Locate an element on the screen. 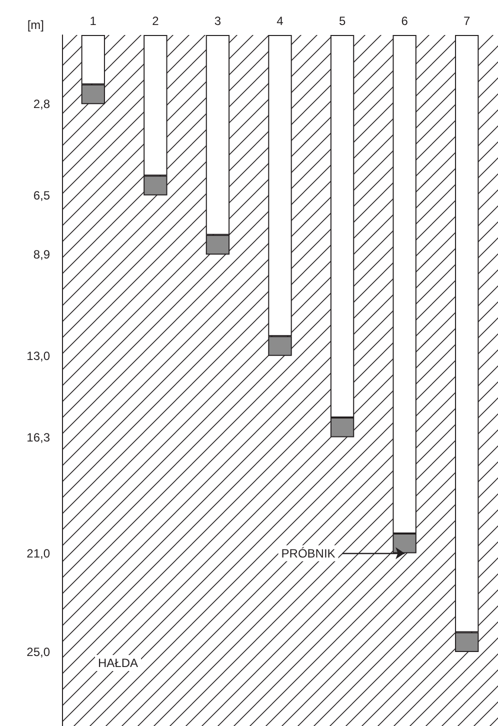 The height and width of the screenshot is (726, 498). x-tick-label: 7 is located at coordinates (467, 21).